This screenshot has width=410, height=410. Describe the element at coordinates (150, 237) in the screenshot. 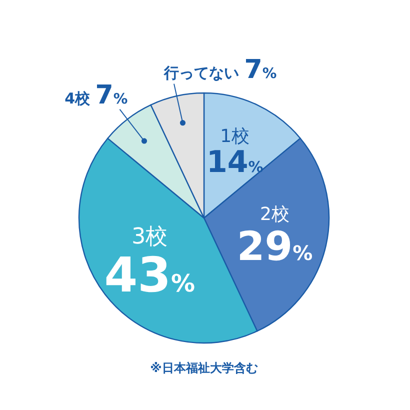

I see `slice-label: 3校` at that location.